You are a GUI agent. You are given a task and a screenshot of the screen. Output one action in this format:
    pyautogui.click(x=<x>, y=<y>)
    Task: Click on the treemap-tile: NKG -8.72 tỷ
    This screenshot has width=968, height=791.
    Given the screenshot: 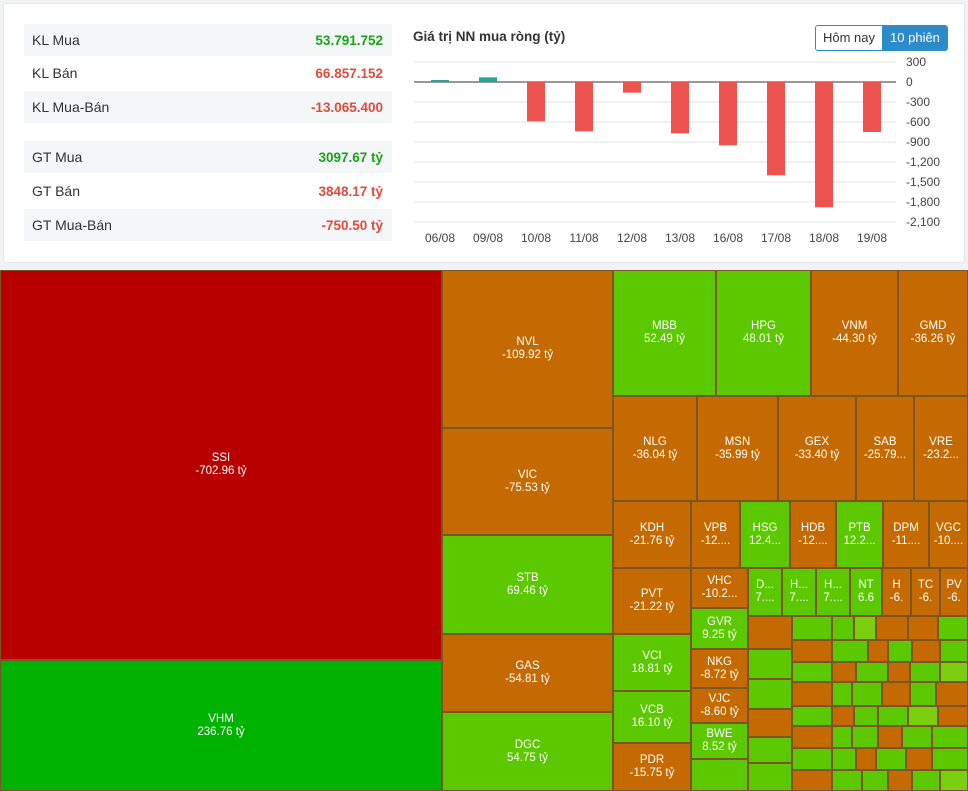 What is the action you would take?
    pyautogui.click(x=719, y=668)
    